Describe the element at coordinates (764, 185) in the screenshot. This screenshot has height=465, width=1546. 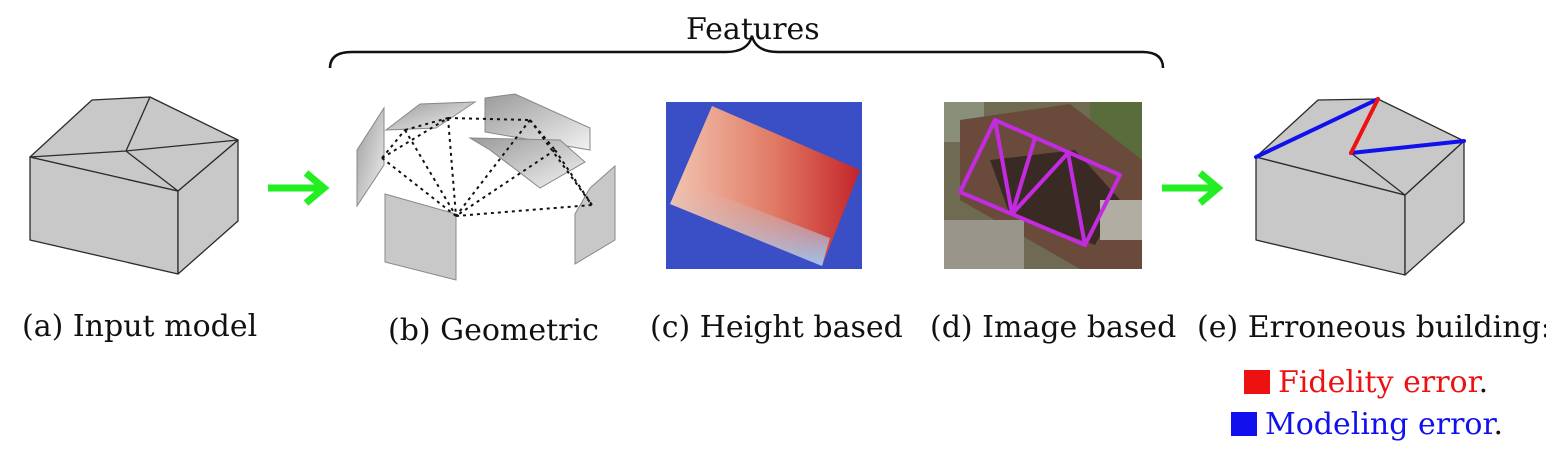
I see `height-map-image` at that location.